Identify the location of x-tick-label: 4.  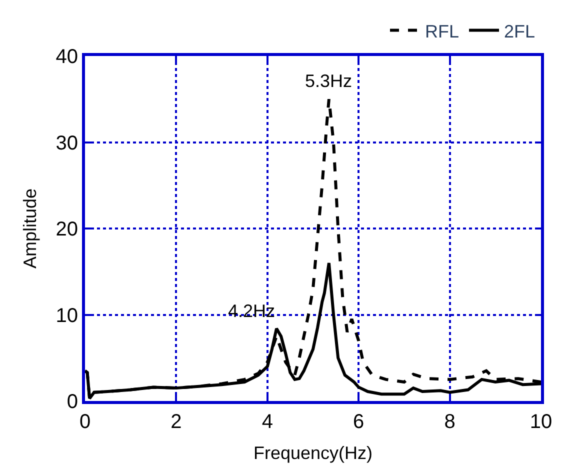
(267, 422).